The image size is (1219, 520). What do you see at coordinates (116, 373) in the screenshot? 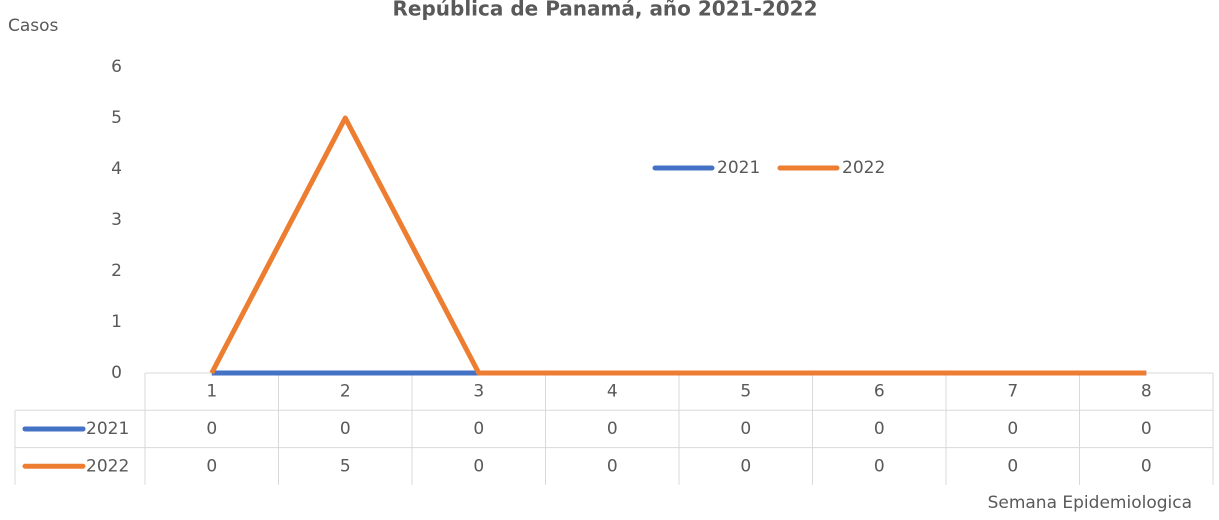
I see `y-tick-label: 0` at bounding box center [116, 373].